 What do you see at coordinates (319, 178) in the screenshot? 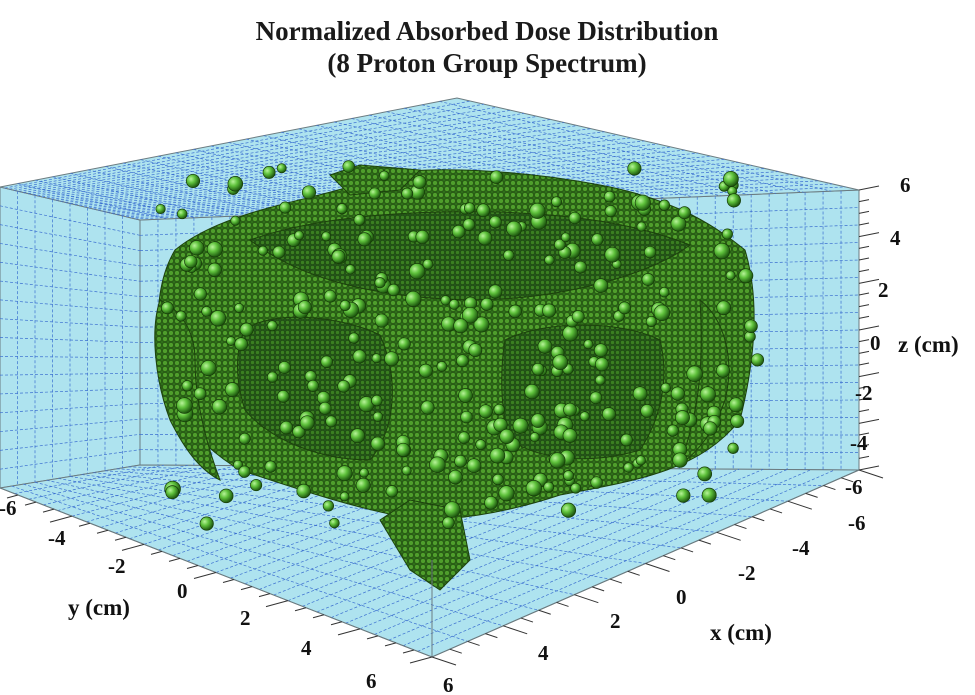
I see `grid-top-v` at bounding box center [319, 178].